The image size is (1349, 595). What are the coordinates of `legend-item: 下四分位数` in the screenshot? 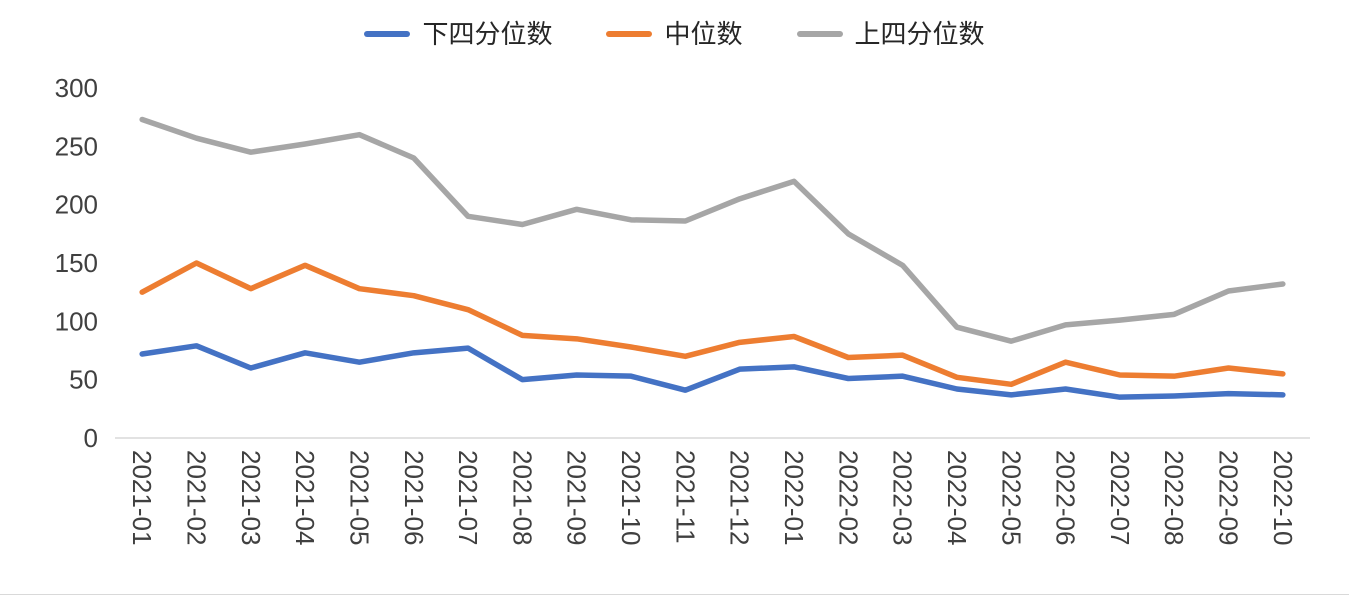 It's located at (458, 34).